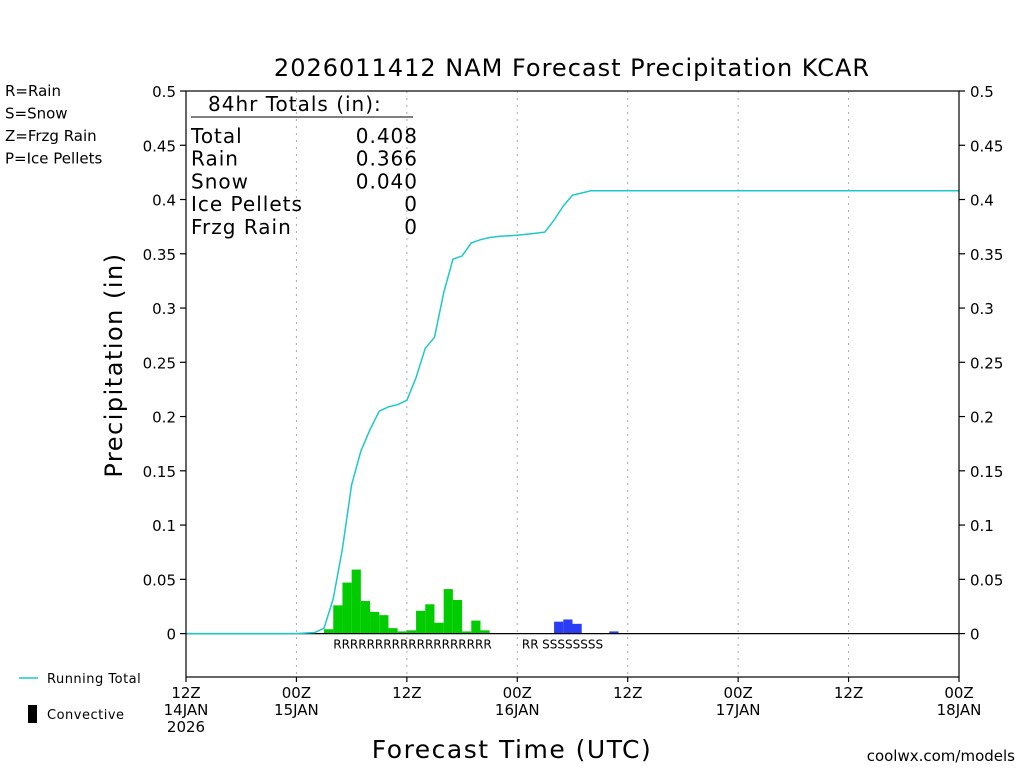 This screenshot has width=1024, height=768. What do you see at coordinates (53, 159) in the screenshot?
I see `legend-item: P=Ice Pellets` at bounding box center [53, 159].